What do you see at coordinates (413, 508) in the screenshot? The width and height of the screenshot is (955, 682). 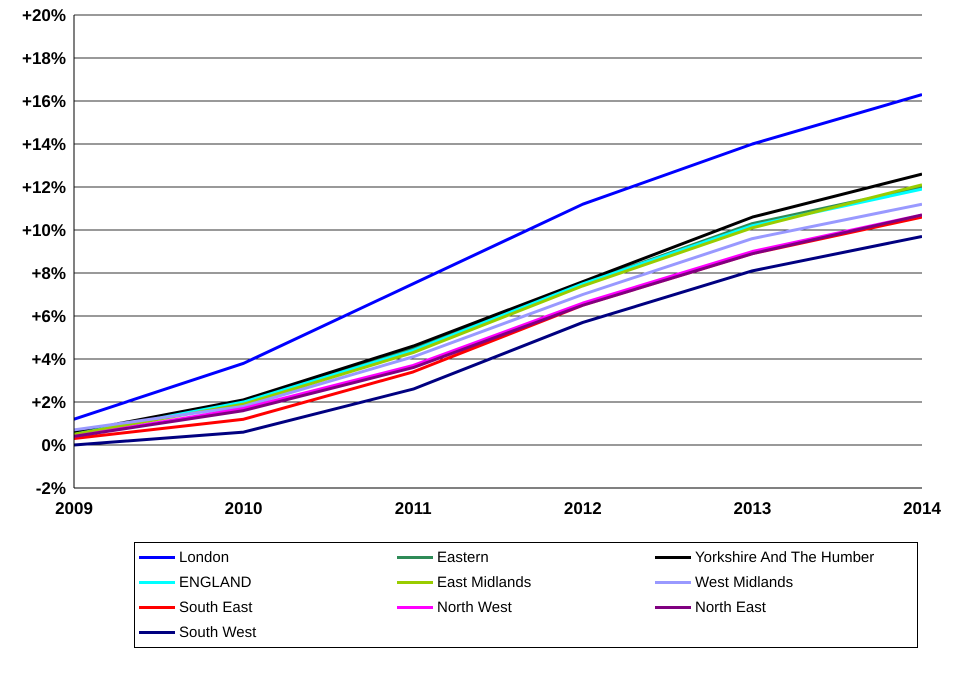 I see `x-tick-label: 2011` at bounding box center [413, 508].